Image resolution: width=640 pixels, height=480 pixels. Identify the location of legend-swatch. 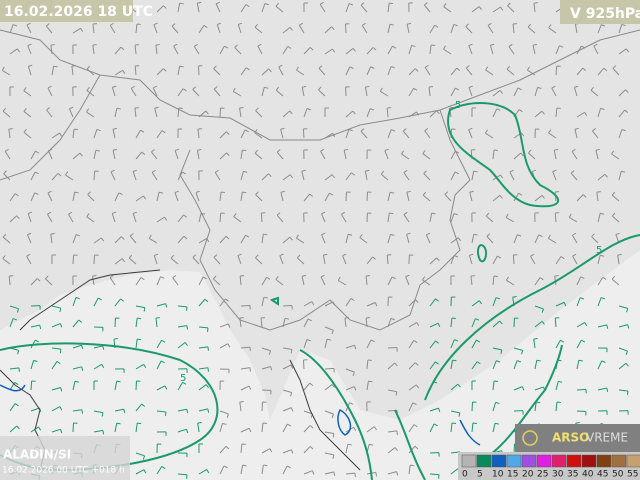
(499, 461).